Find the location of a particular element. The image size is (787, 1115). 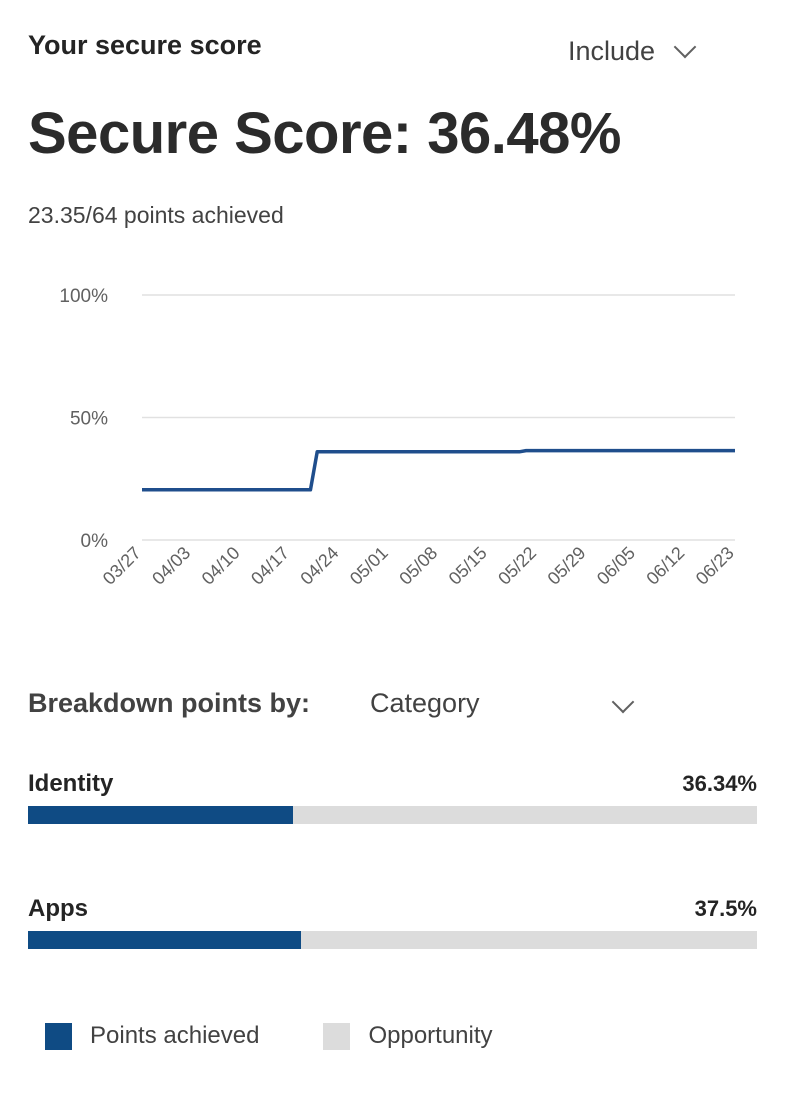

x-tick-label: 04/17 is located at coordinates (270, 566).